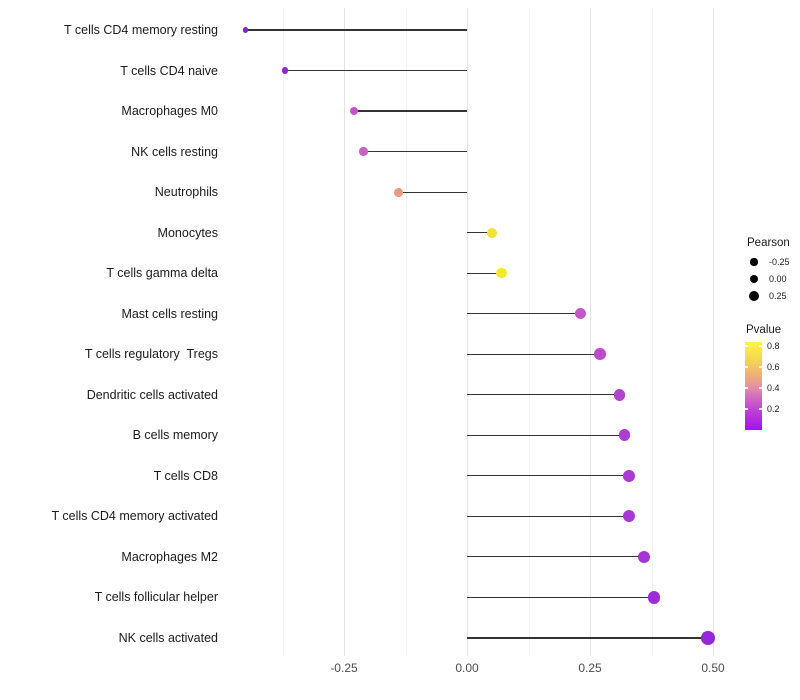 This screenshot has height=700, width=800. I want to click on category-label: T cells gamma delta, so click(162, 273).